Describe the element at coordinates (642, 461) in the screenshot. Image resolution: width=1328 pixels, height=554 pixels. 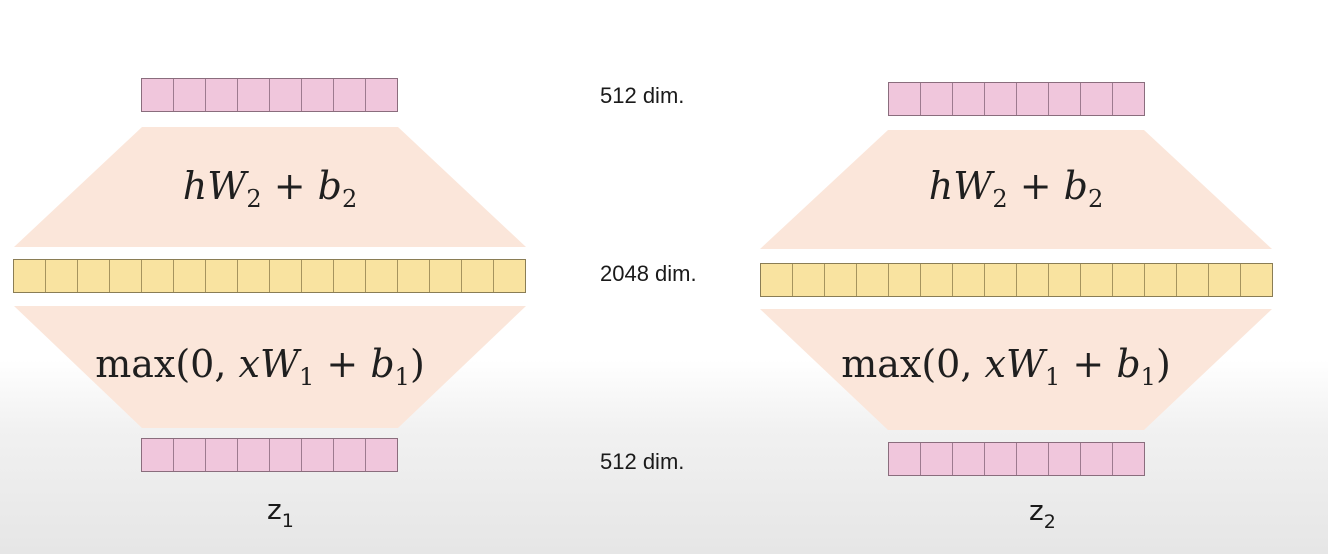
I see `bottom-dim-label: 512 dim.` at that location.